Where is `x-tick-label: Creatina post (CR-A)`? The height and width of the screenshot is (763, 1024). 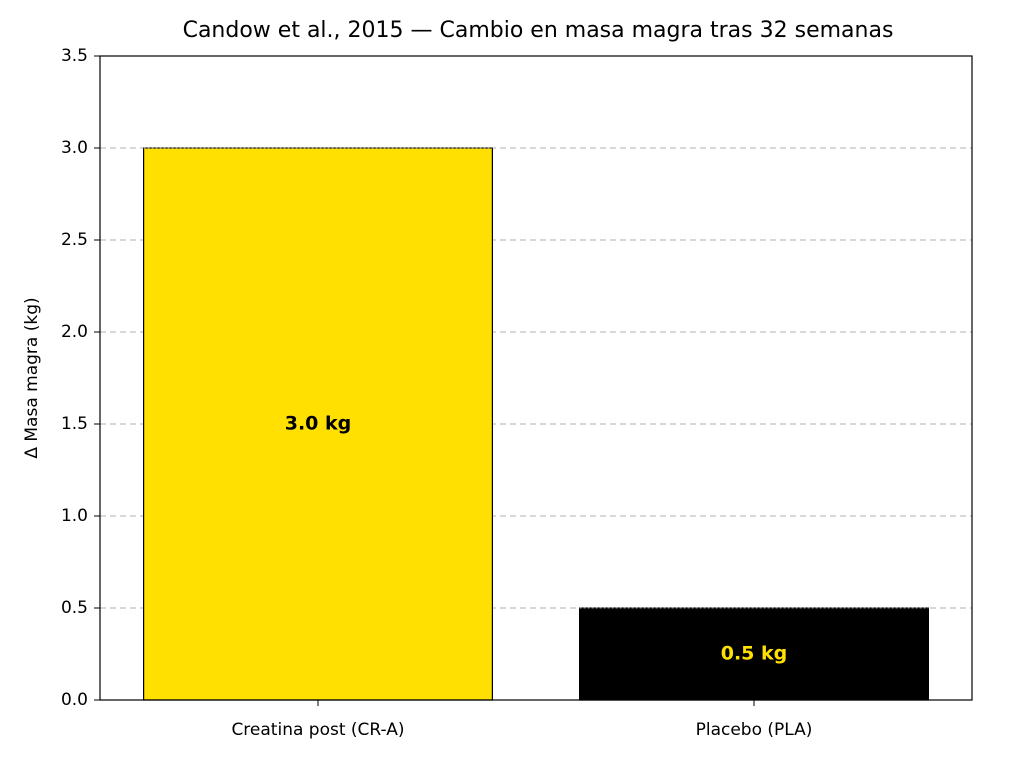 x-tick-label: Creatina post (CR-A) is located at coordinates (317, 730).